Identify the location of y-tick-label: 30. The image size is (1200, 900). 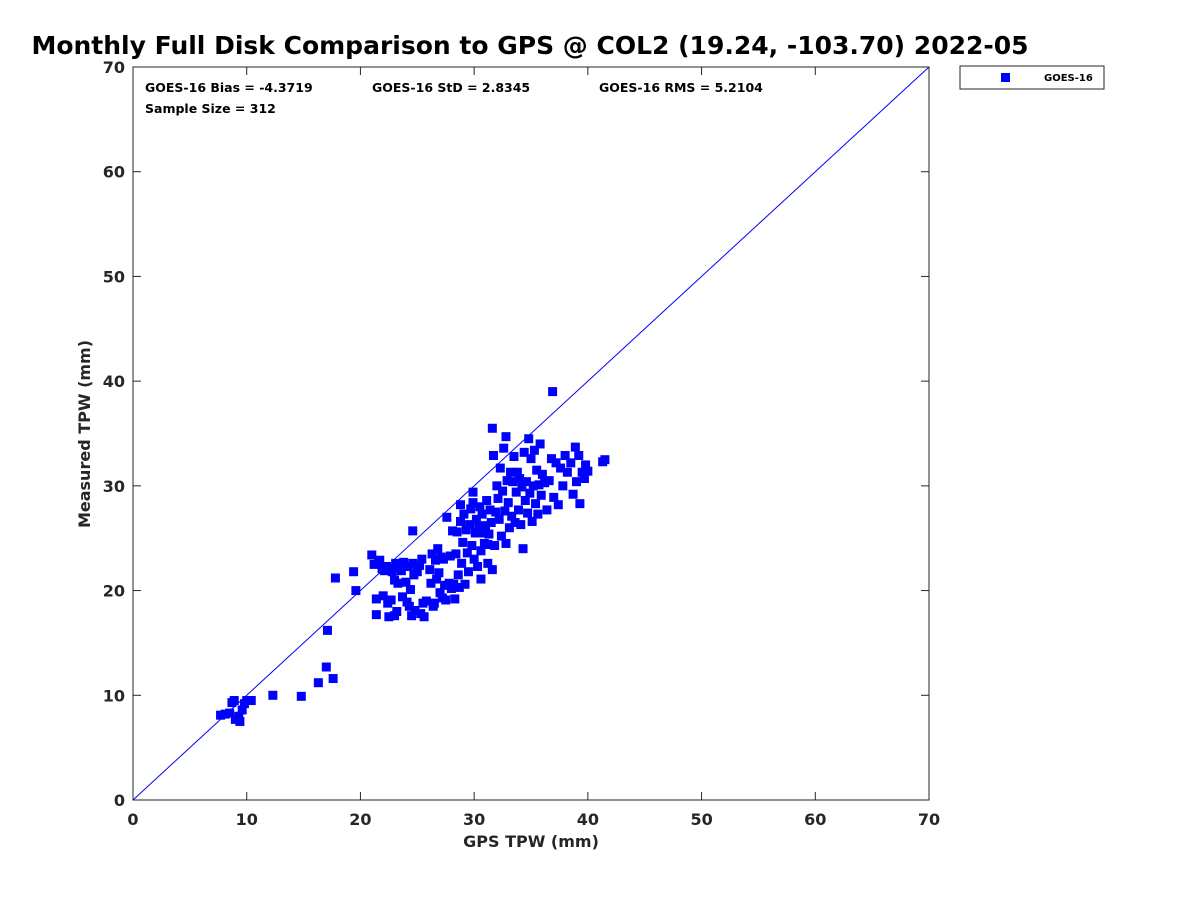
(114, 486).